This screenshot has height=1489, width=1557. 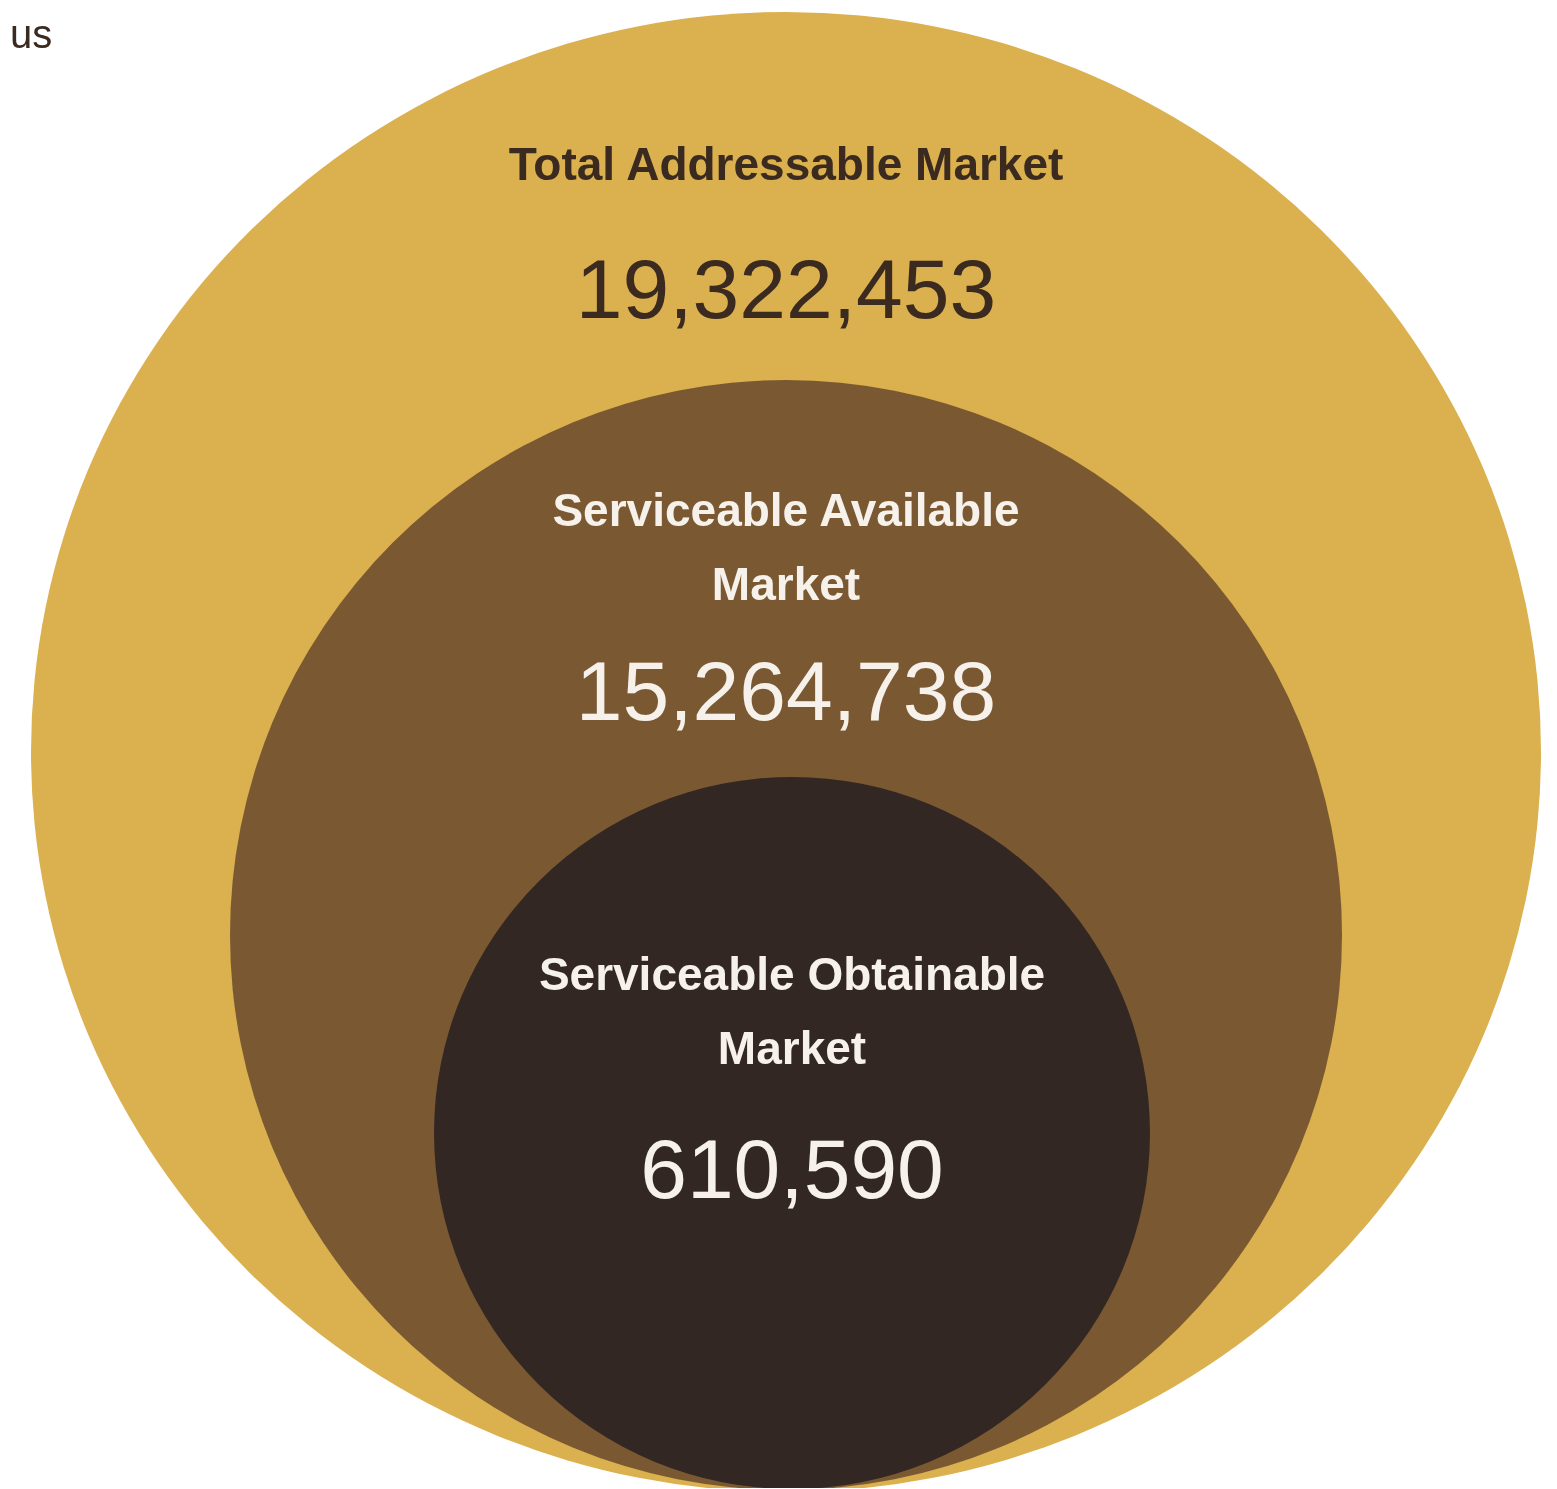 What do you see at coordinates (786, 289) in the screenshot?
I see `data-label: 19,322,453` at bounding box center [786, 289].